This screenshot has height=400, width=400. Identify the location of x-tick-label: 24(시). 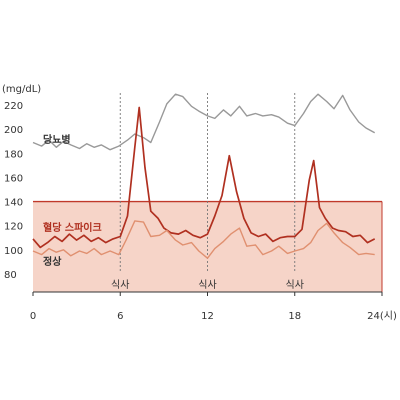
(382, 316).